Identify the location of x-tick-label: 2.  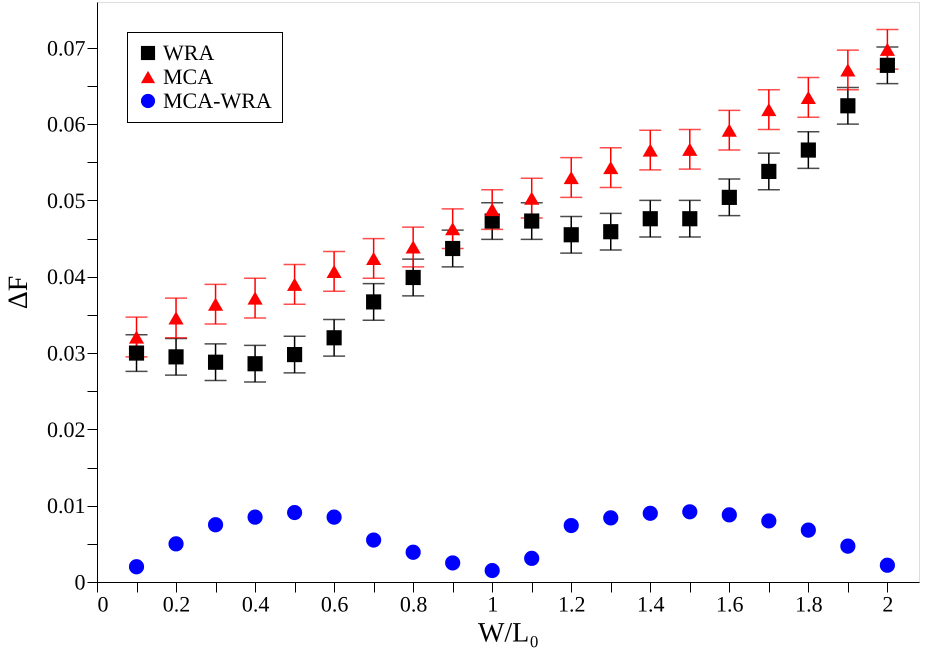
(888, 604).